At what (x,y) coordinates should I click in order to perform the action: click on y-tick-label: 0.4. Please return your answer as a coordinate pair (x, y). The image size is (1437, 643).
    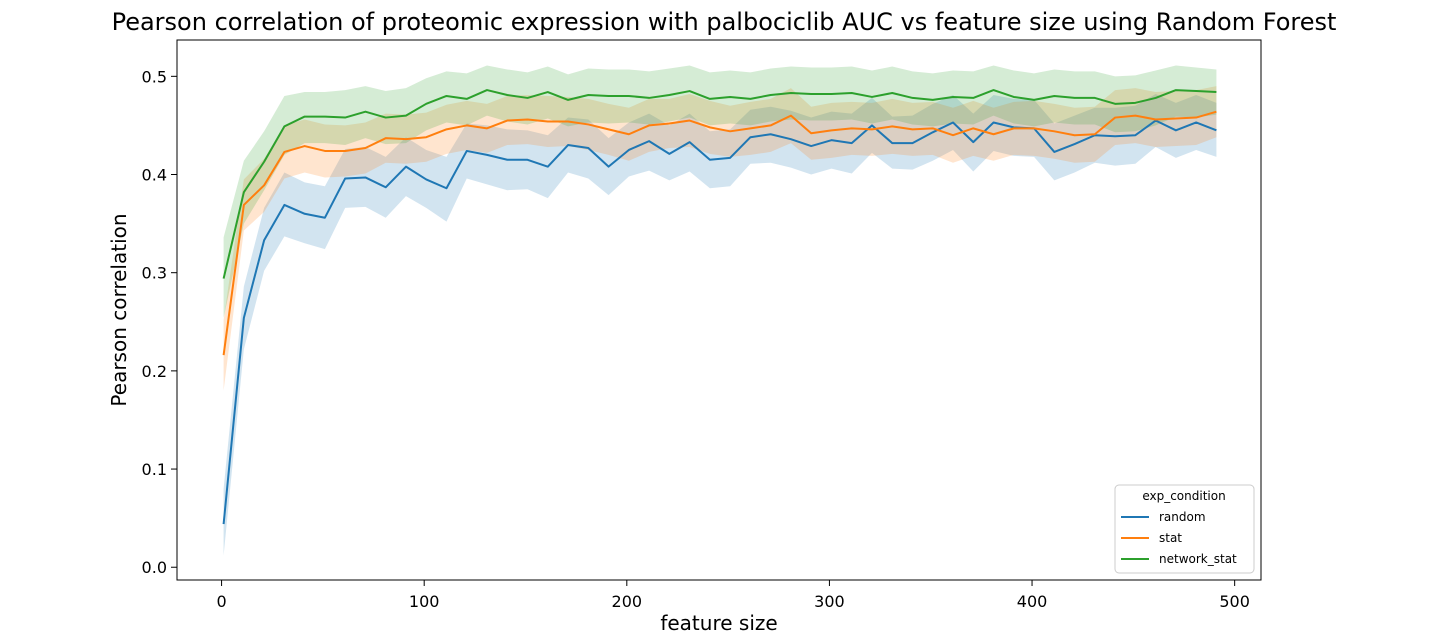
    Looking at the image, I should click on (154, 175).